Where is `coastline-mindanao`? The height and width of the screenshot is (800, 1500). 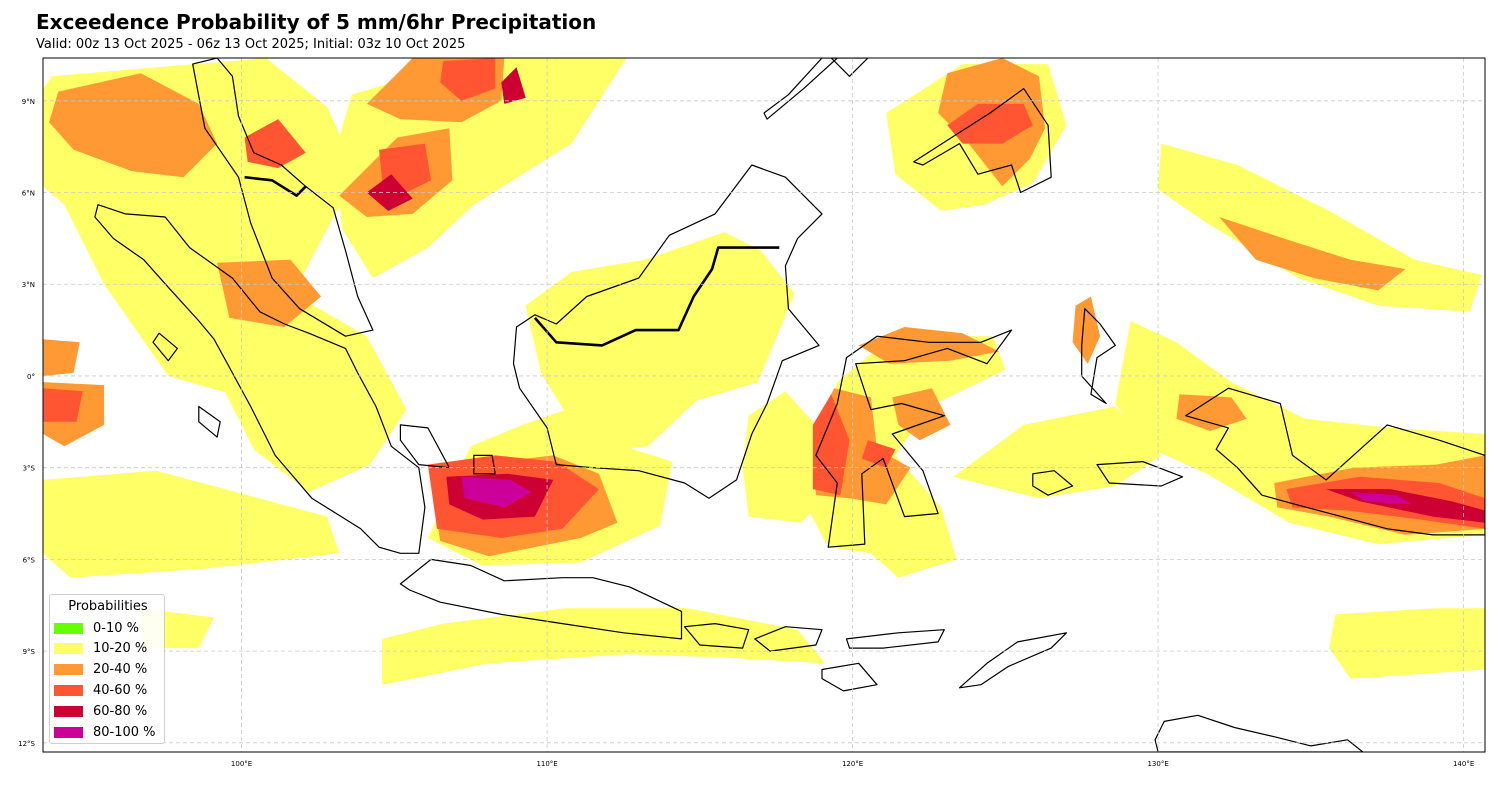 coastline-mindanao is located at coordinates (982, 140).